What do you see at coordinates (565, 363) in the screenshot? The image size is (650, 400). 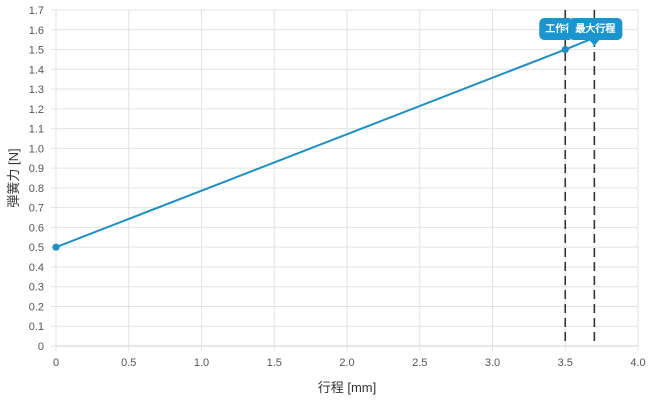 I see `x-tick-label: 3.5` at bounding box center [565, 363].